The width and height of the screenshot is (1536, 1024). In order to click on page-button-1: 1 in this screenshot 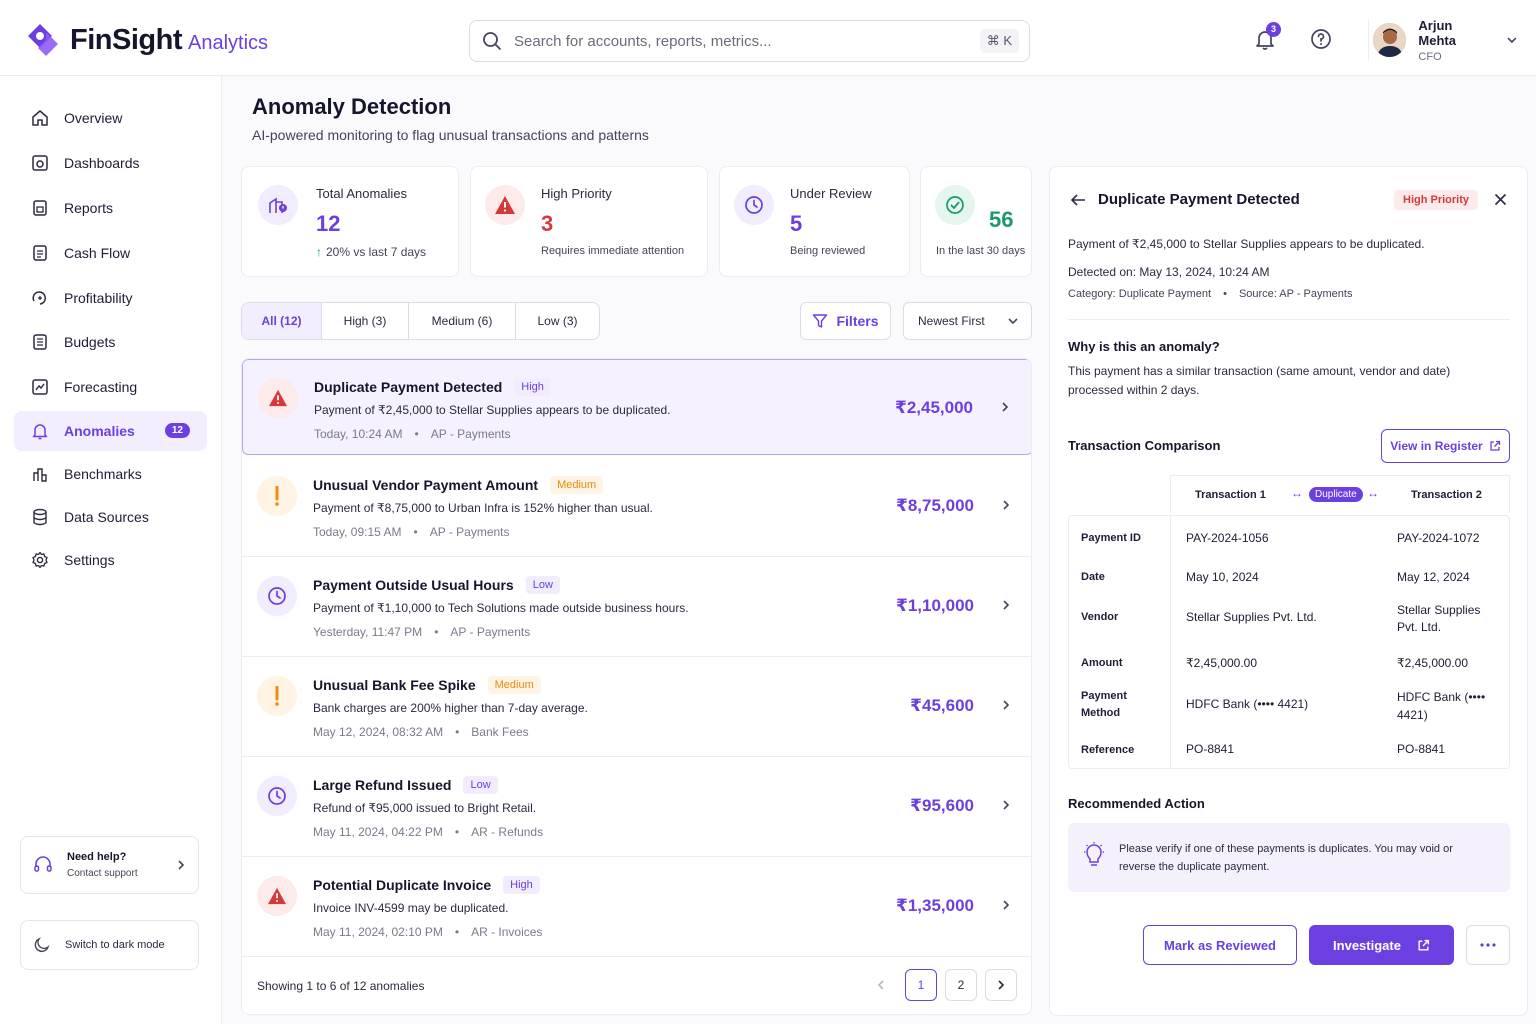, I will do `click(921, 985)`.